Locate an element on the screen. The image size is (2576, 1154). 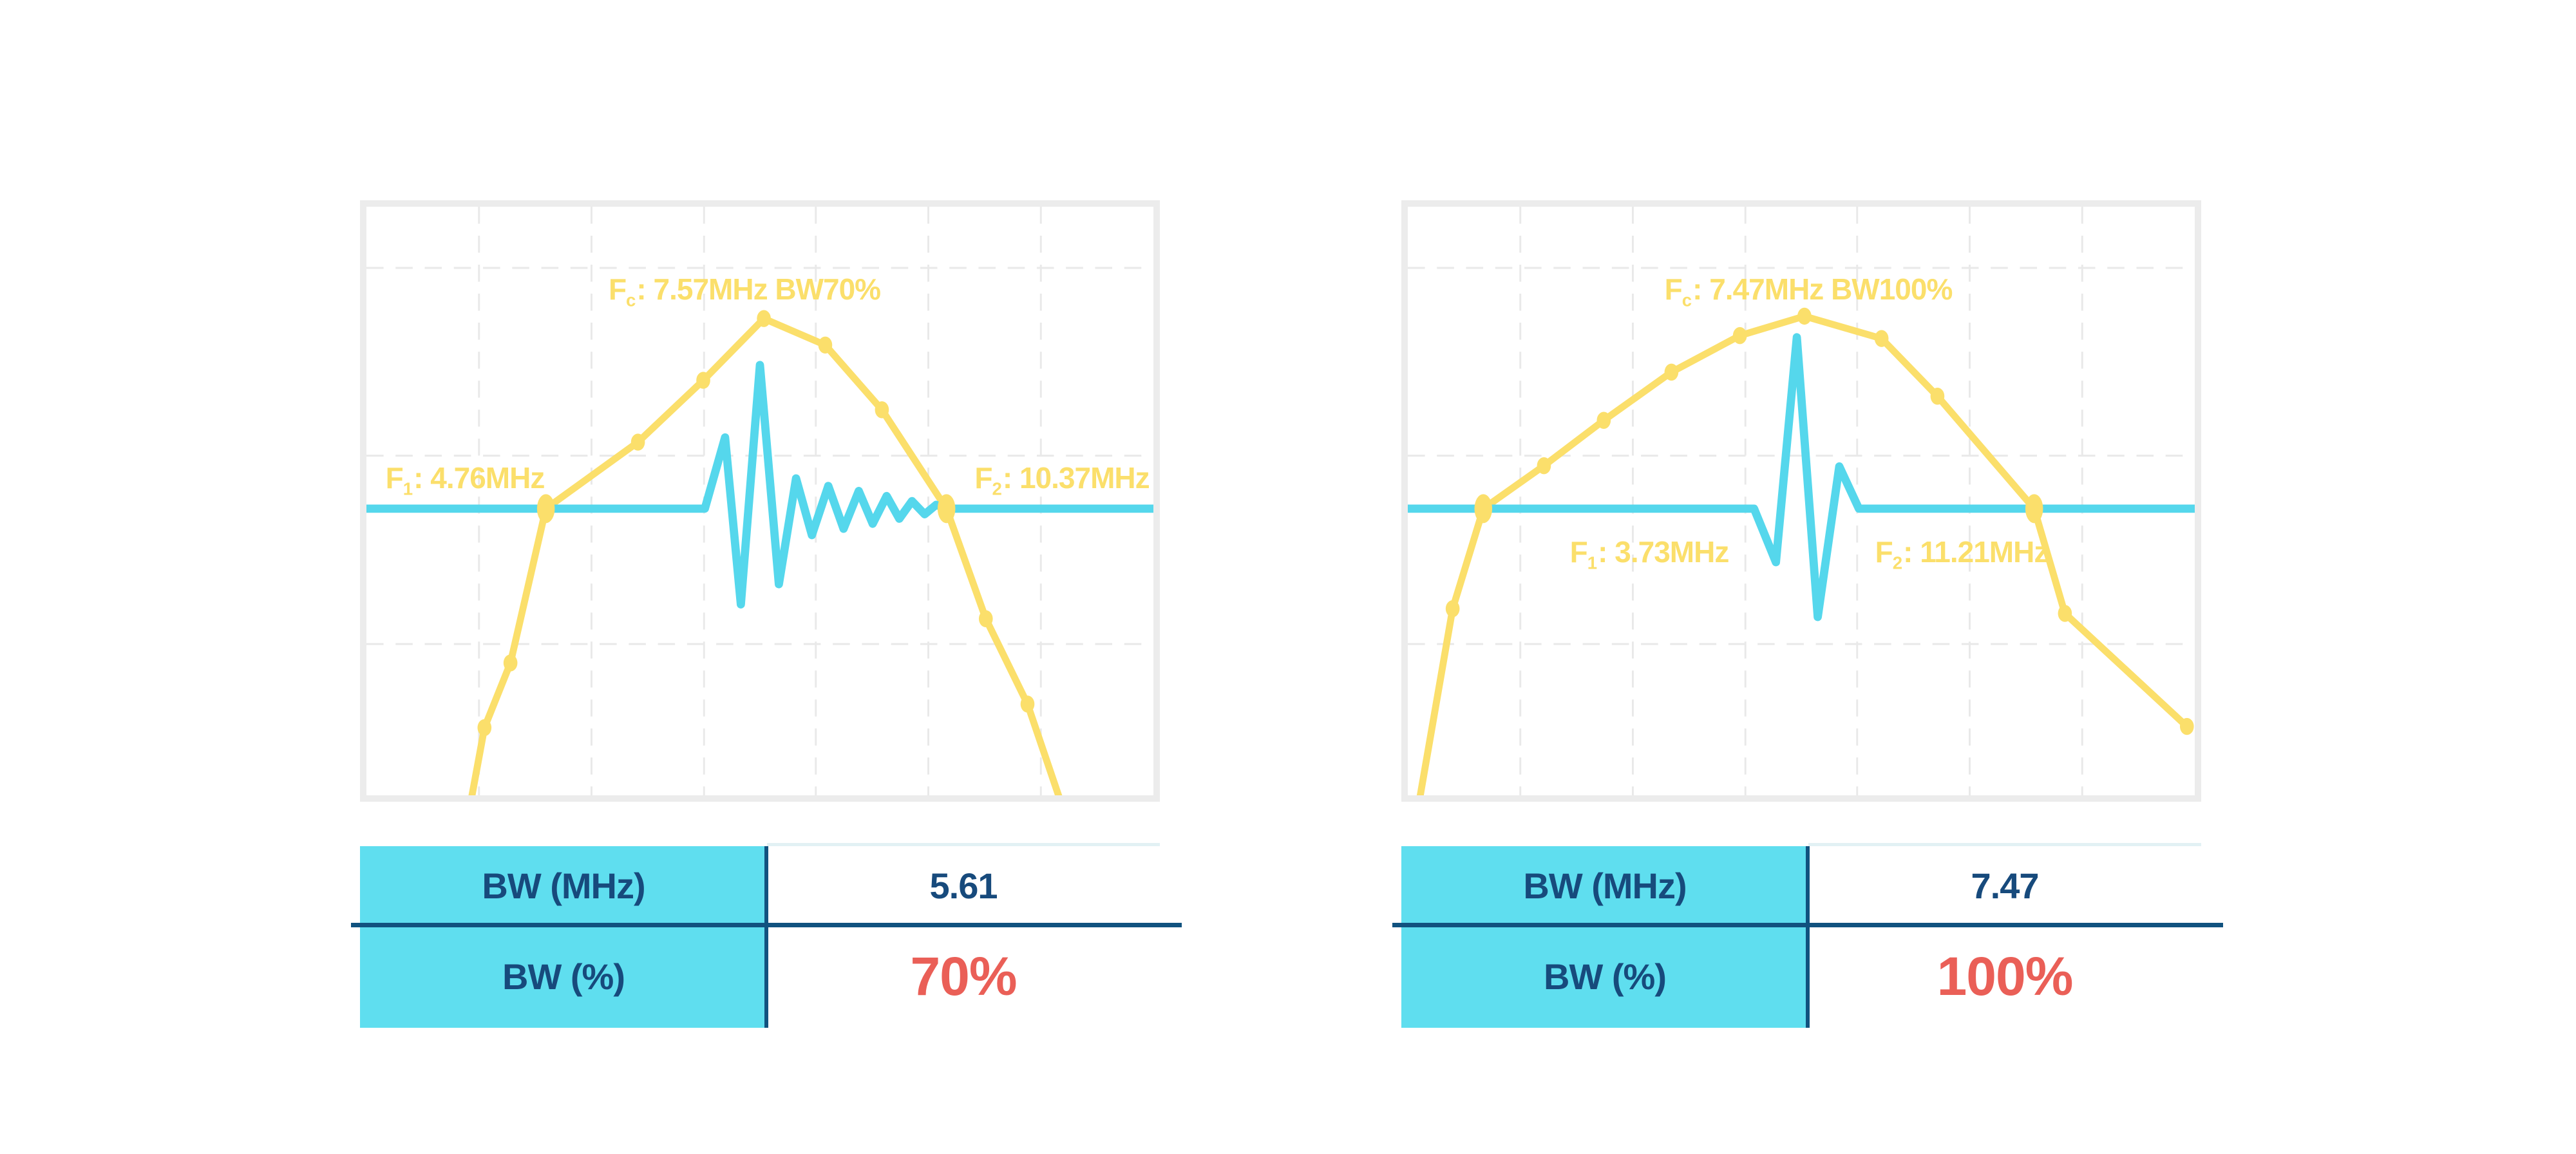
bw-pct-value-text: 70% is located at coordinates (964, 976).